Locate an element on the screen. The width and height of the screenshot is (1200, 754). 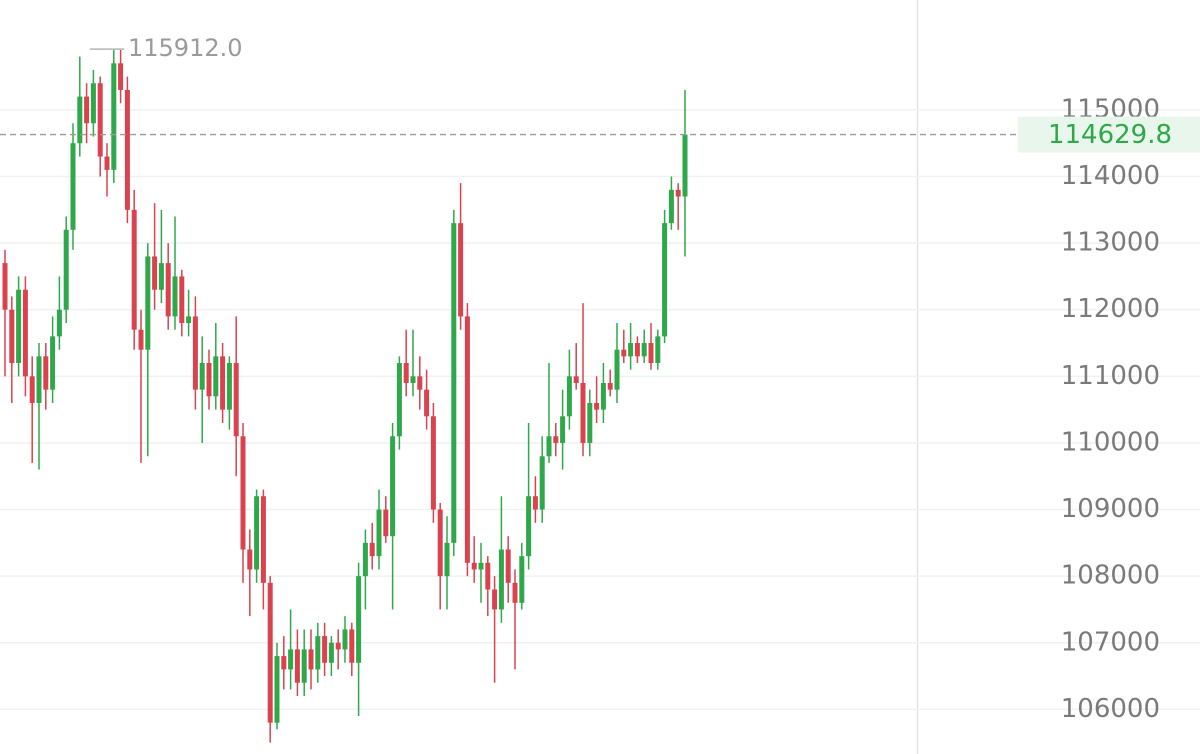
y-tick-label: 109000 is located at coordinates (1110, 509).